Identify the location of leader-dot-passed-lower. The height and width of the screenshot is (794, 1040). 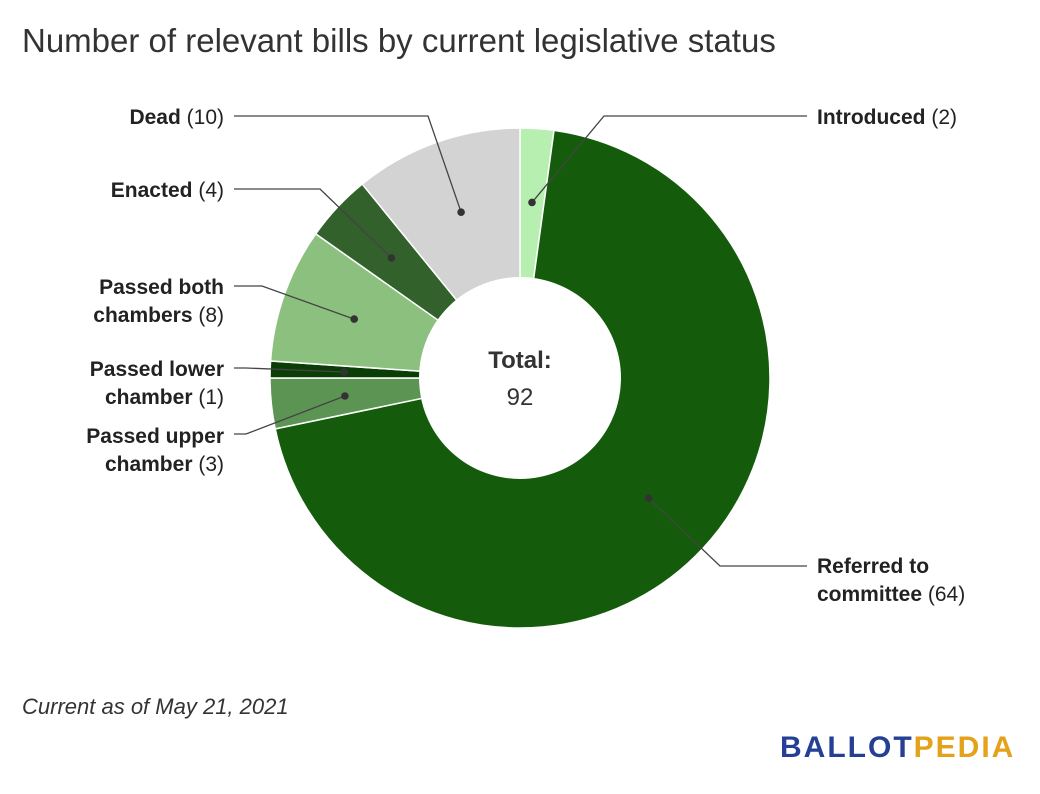
(344, 372).